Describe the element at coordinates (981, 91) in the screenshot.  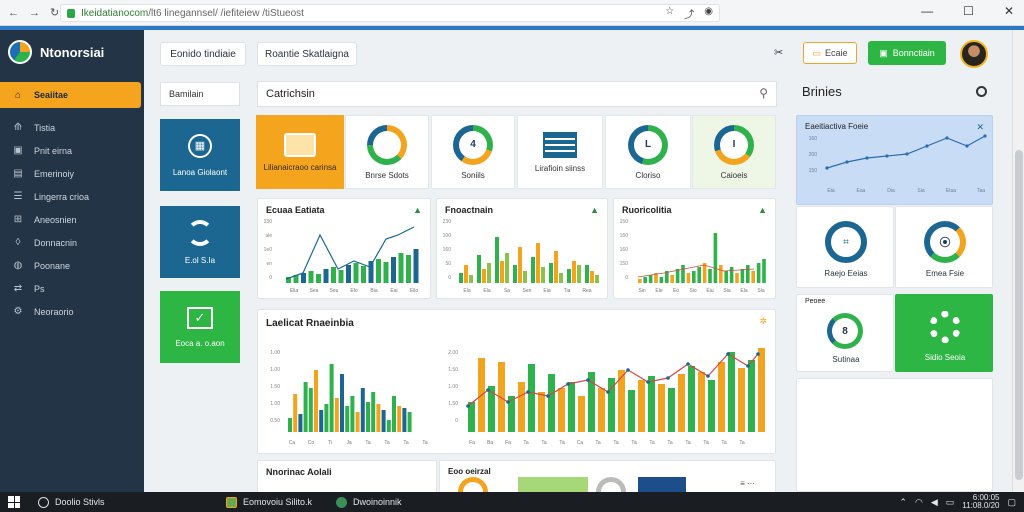
I see `refresh-icon` at that location.